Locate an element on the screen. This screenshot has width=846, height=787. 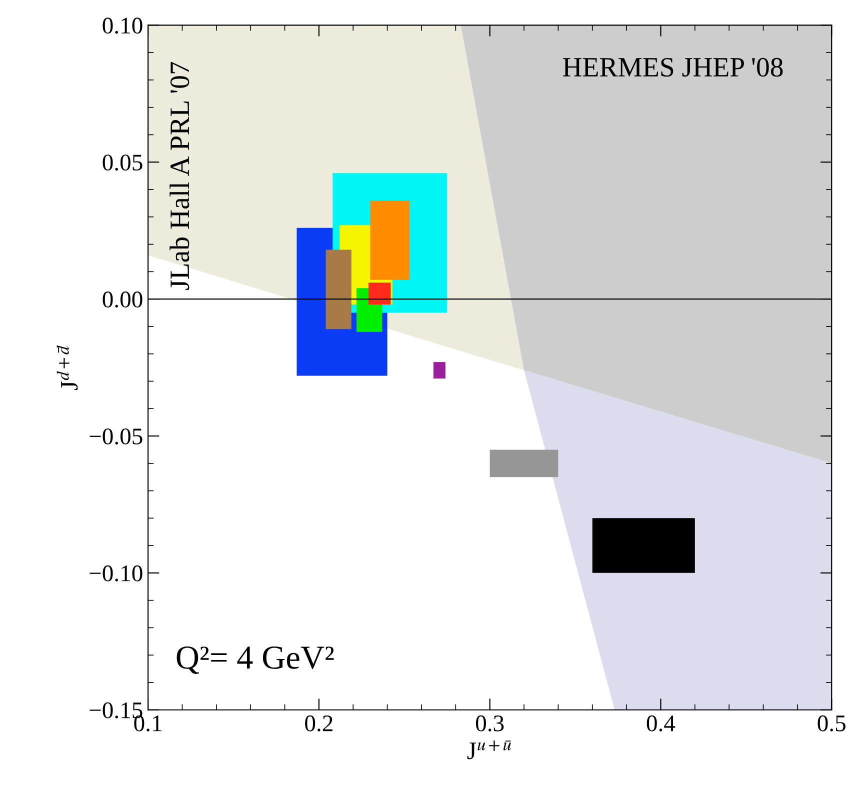
x-tick-label: 0.5 is located at coordinates (832, 723).